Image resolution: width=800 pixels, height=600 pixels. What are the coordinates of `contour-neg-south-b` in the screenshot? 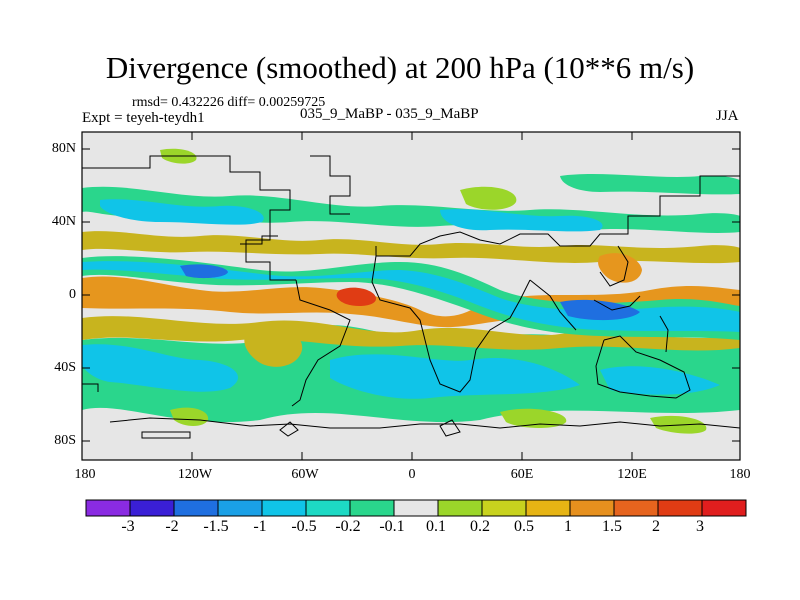 It's located at (455, 376).